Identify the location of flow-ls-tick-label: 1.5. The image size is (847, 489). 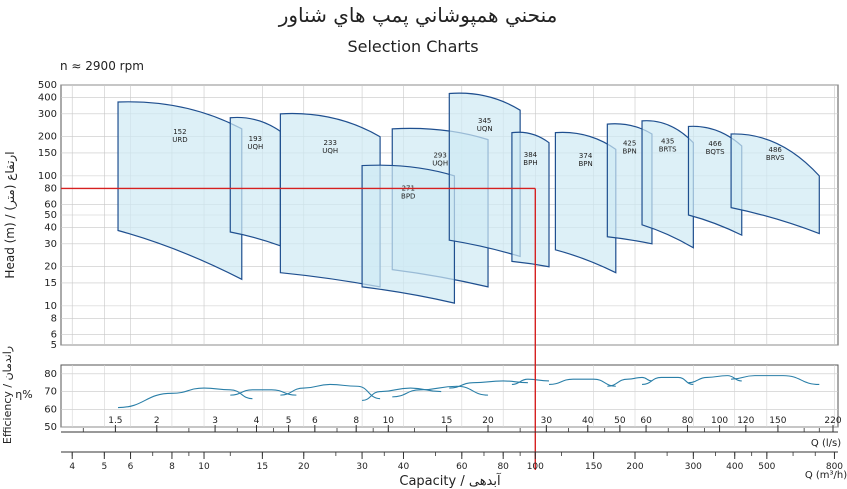
(115, 421).